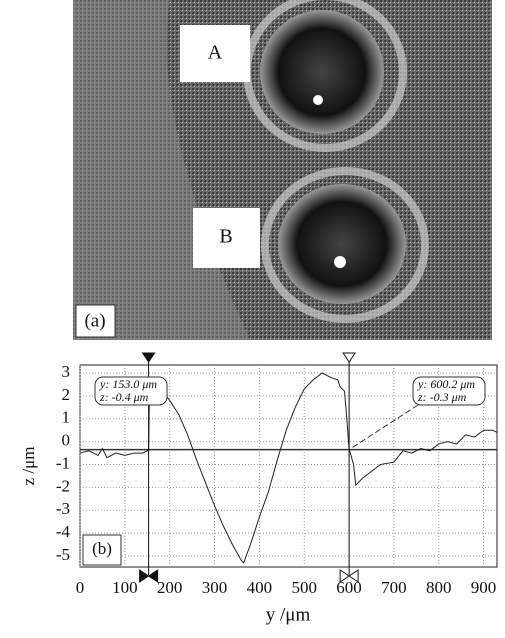  I want to click on x-tick-label: 600, so click(349, 587).